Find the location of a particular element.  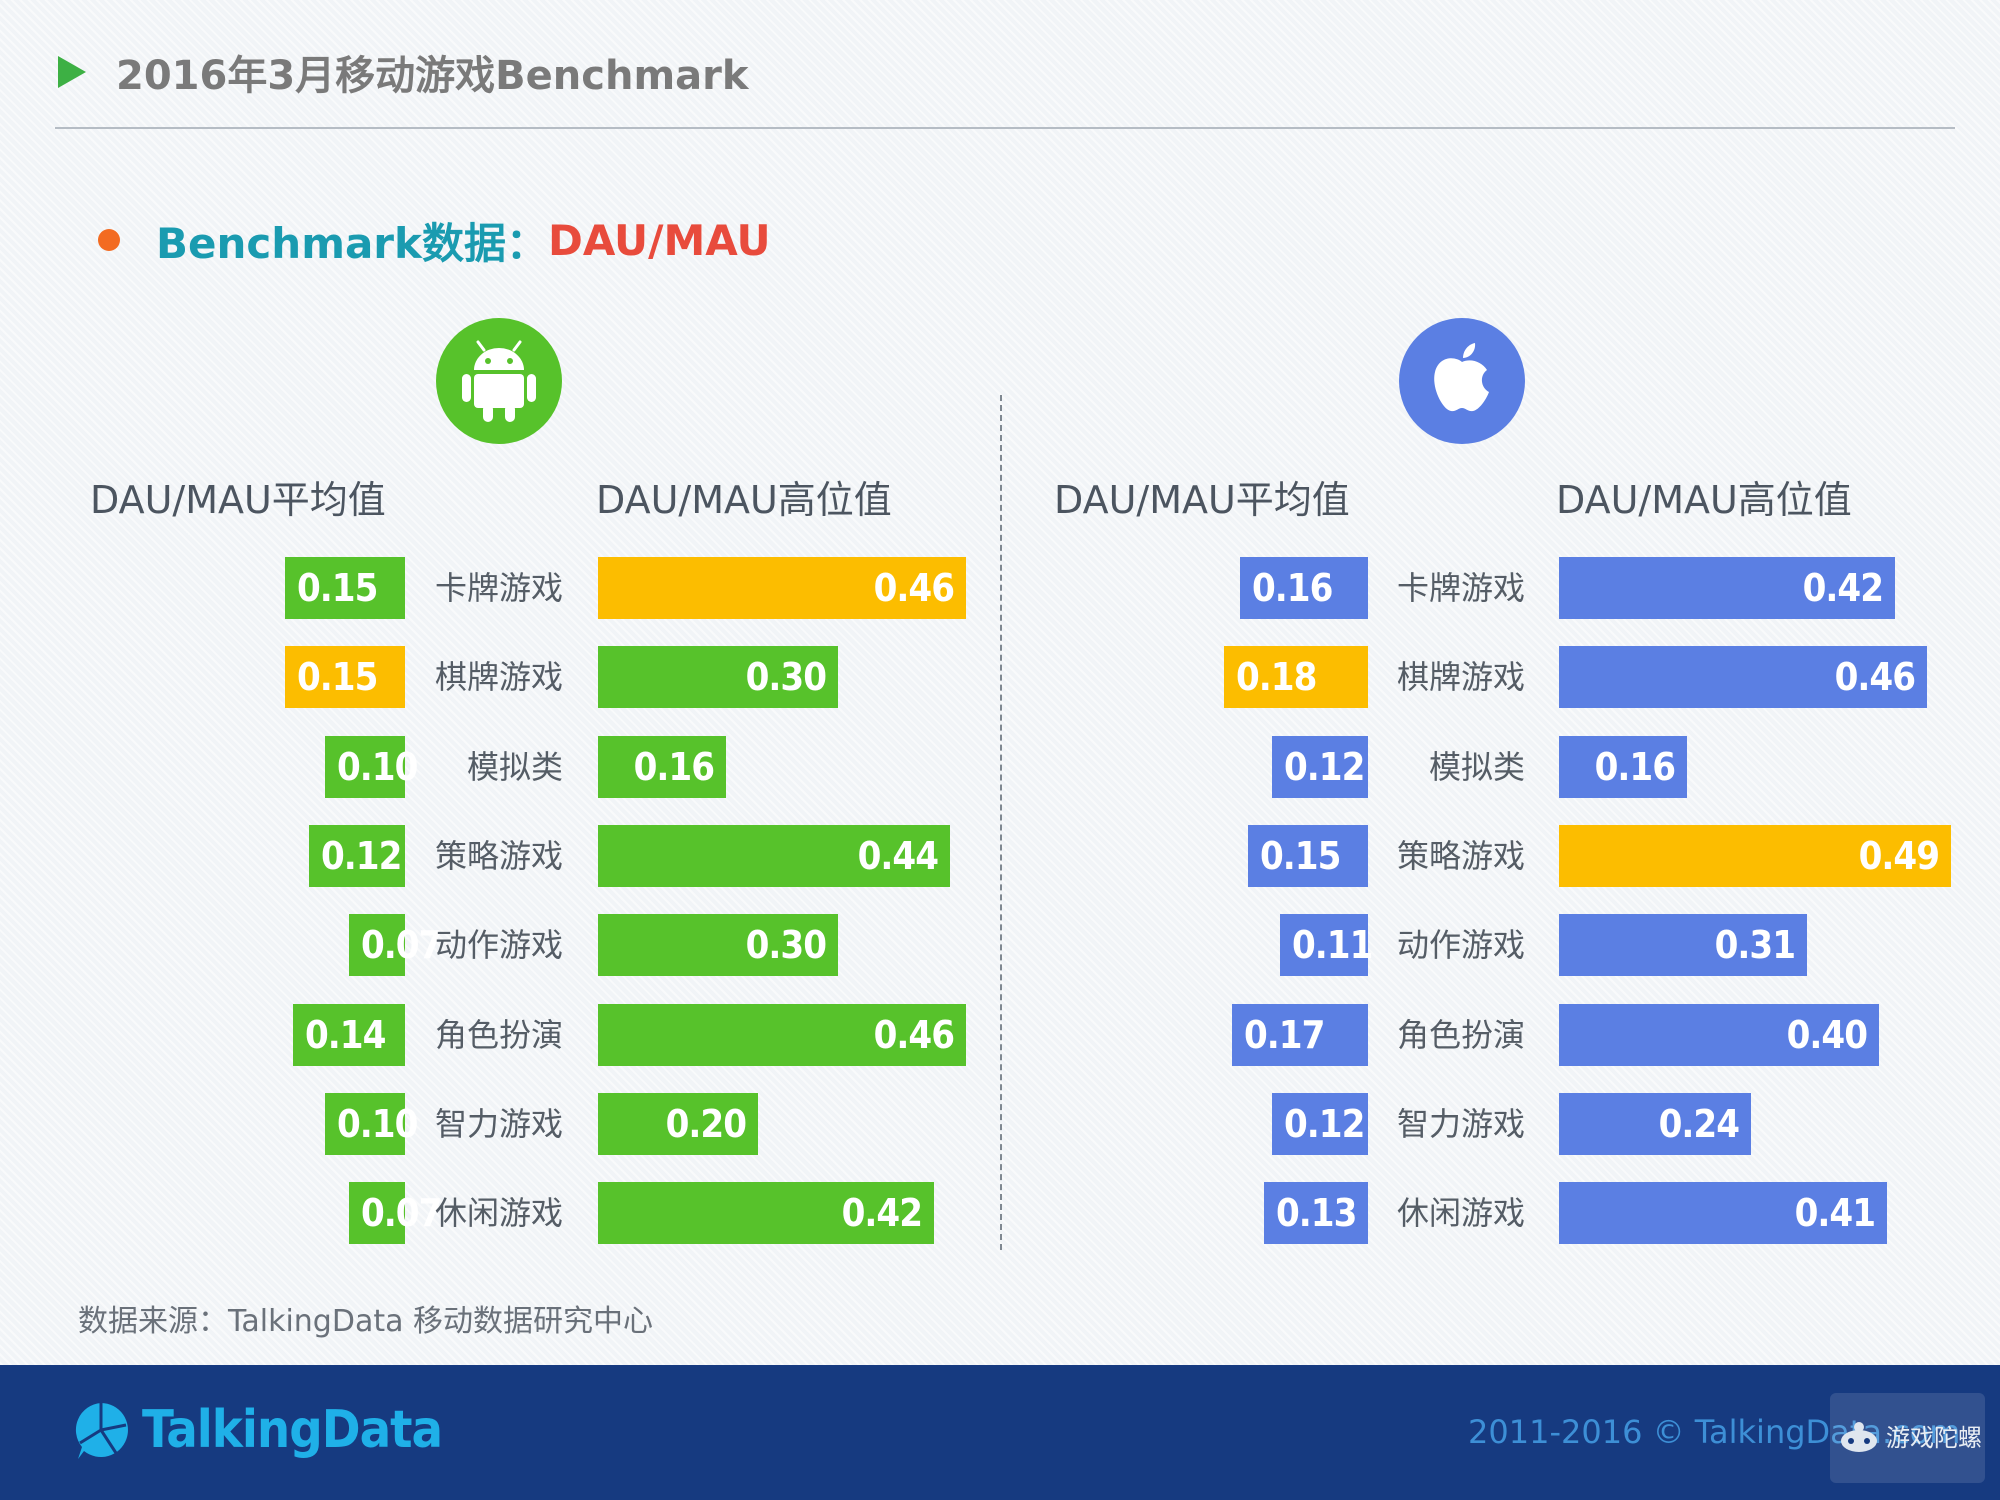

ios-high-value: 0.40 is located at coordinates (1827, 1035).